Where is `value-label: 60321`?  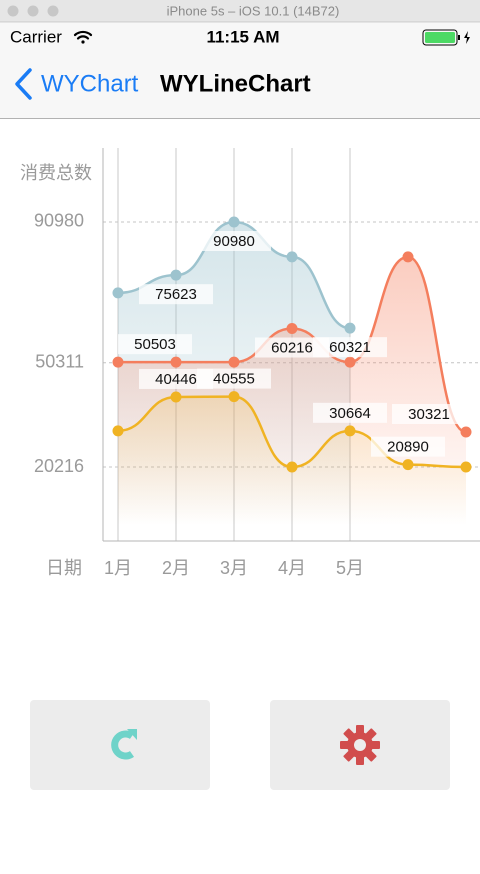 value-label: 60321 is located at coordinates (350, 347).